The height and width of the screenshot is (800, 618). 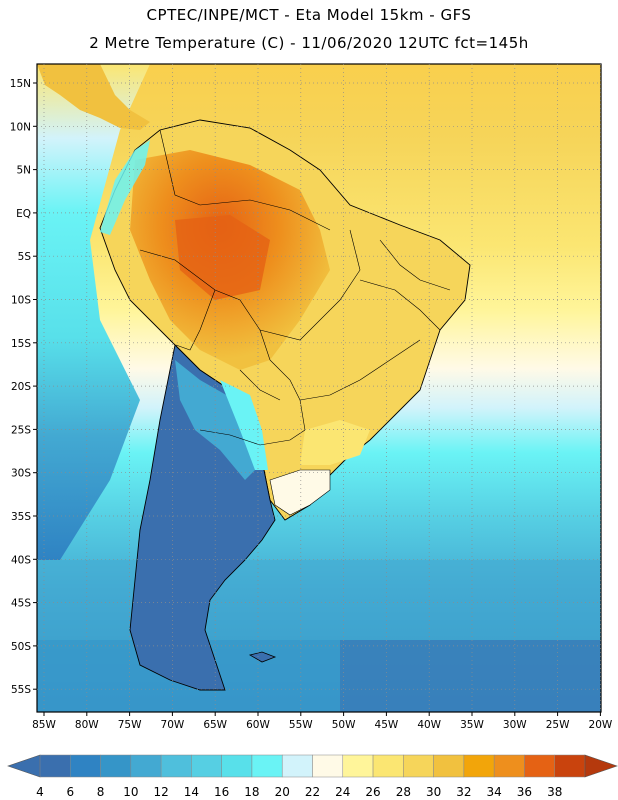 What do you see at coordinates (21, 474) in the screenshot?
I see `lat-tick-label: 30S` at bounding box center [21, 474].